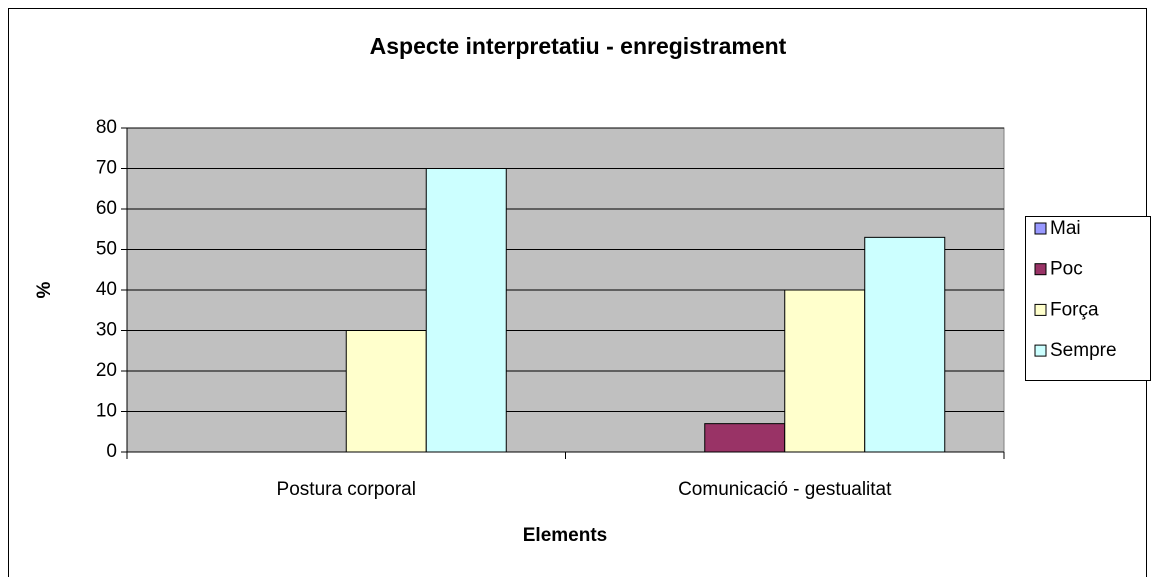 This screenshot has height=577, width=1155. Describe the element at coordinates (106, 370) in the screenshot. I see `y-tick-label: 20` at that location.